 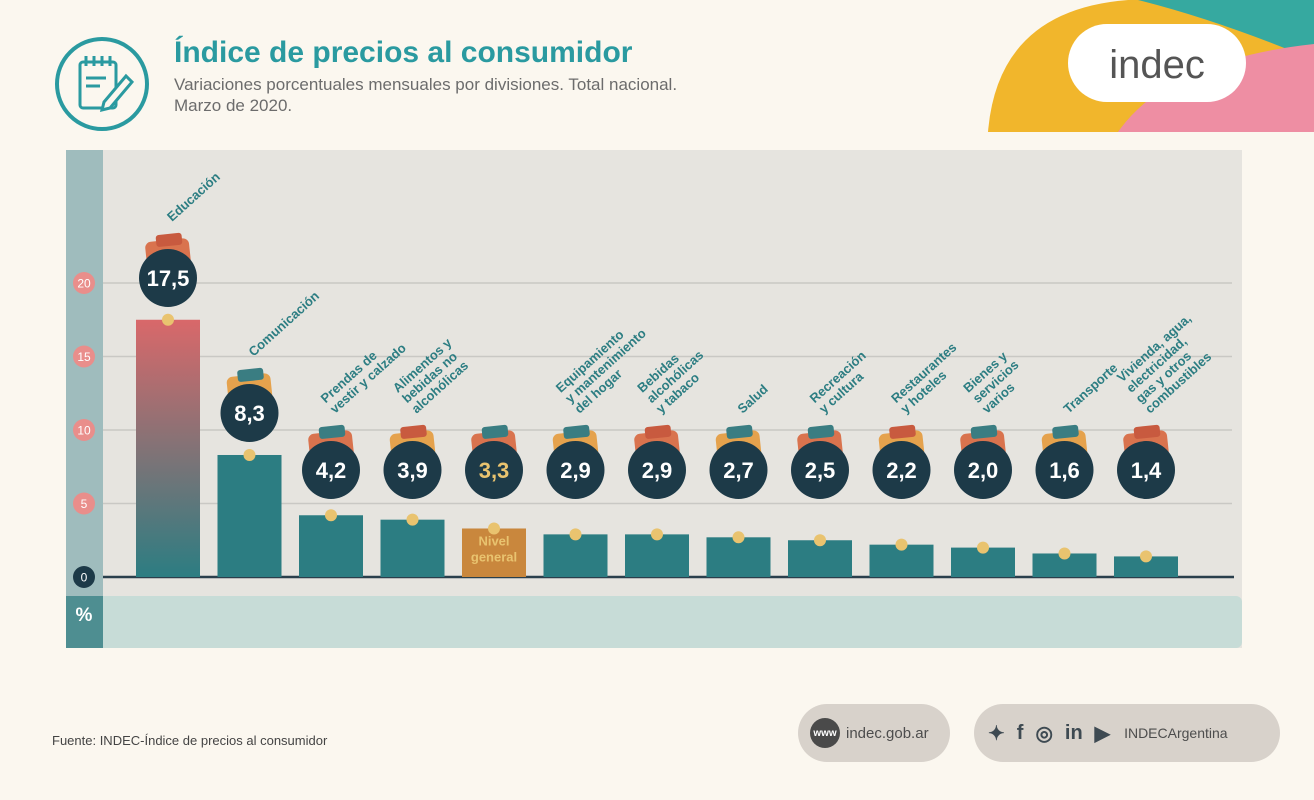 I want to click on y-tick-label: 15, so click(x=84, y=357).